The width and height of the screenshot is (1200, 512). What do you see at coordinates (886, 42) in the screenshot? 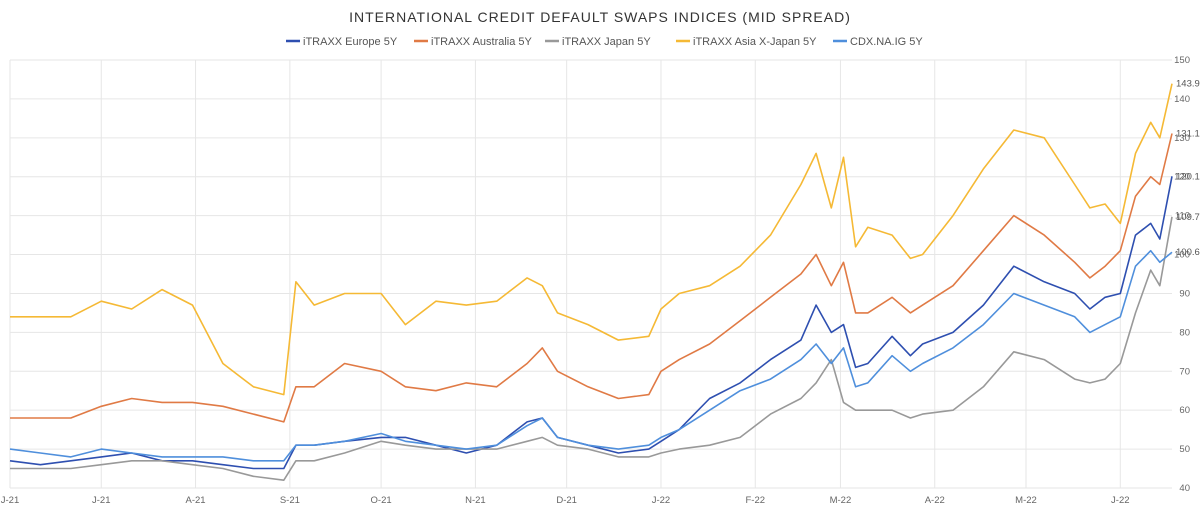
I see `legend-label: CDX.NA.IG 5Y` at bounding box center [886, 42].